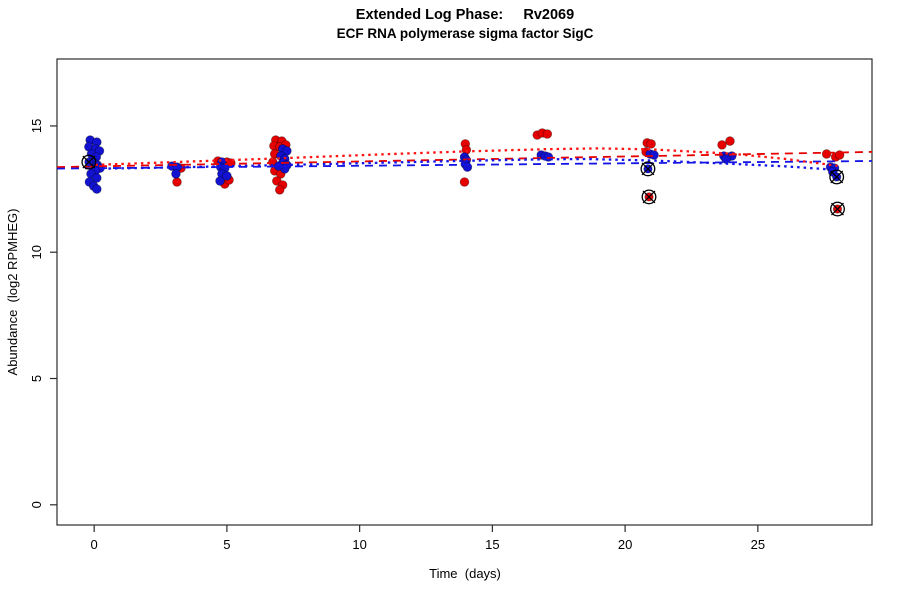  I want to click on y-tick-label: 10, so click(36, 252).